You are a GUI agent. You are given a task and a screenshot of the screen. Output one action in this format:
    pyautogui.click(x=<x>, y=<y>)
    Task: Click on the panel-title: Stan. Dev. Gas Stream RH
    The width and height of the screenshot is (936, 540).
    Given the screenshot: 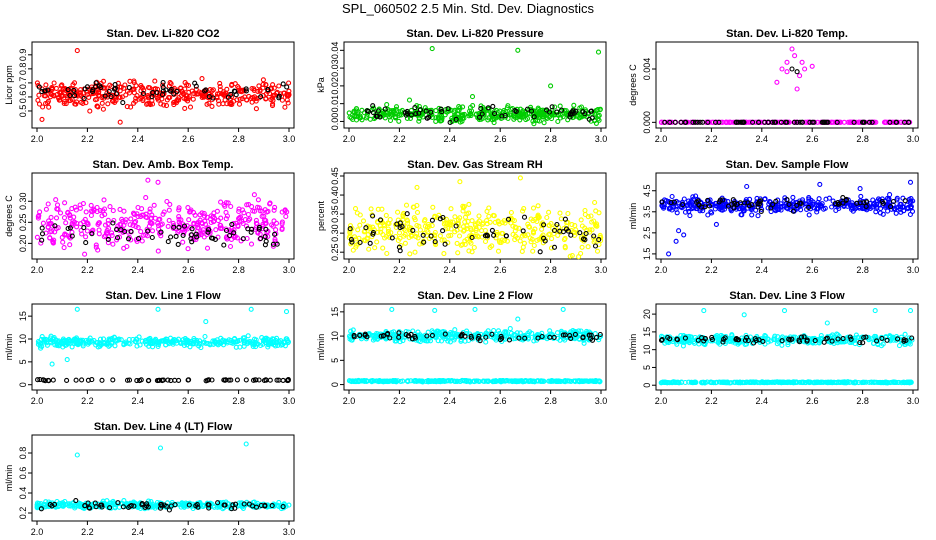 What is the action you would take?
    pyautogui.click(x=475, y=165)
    